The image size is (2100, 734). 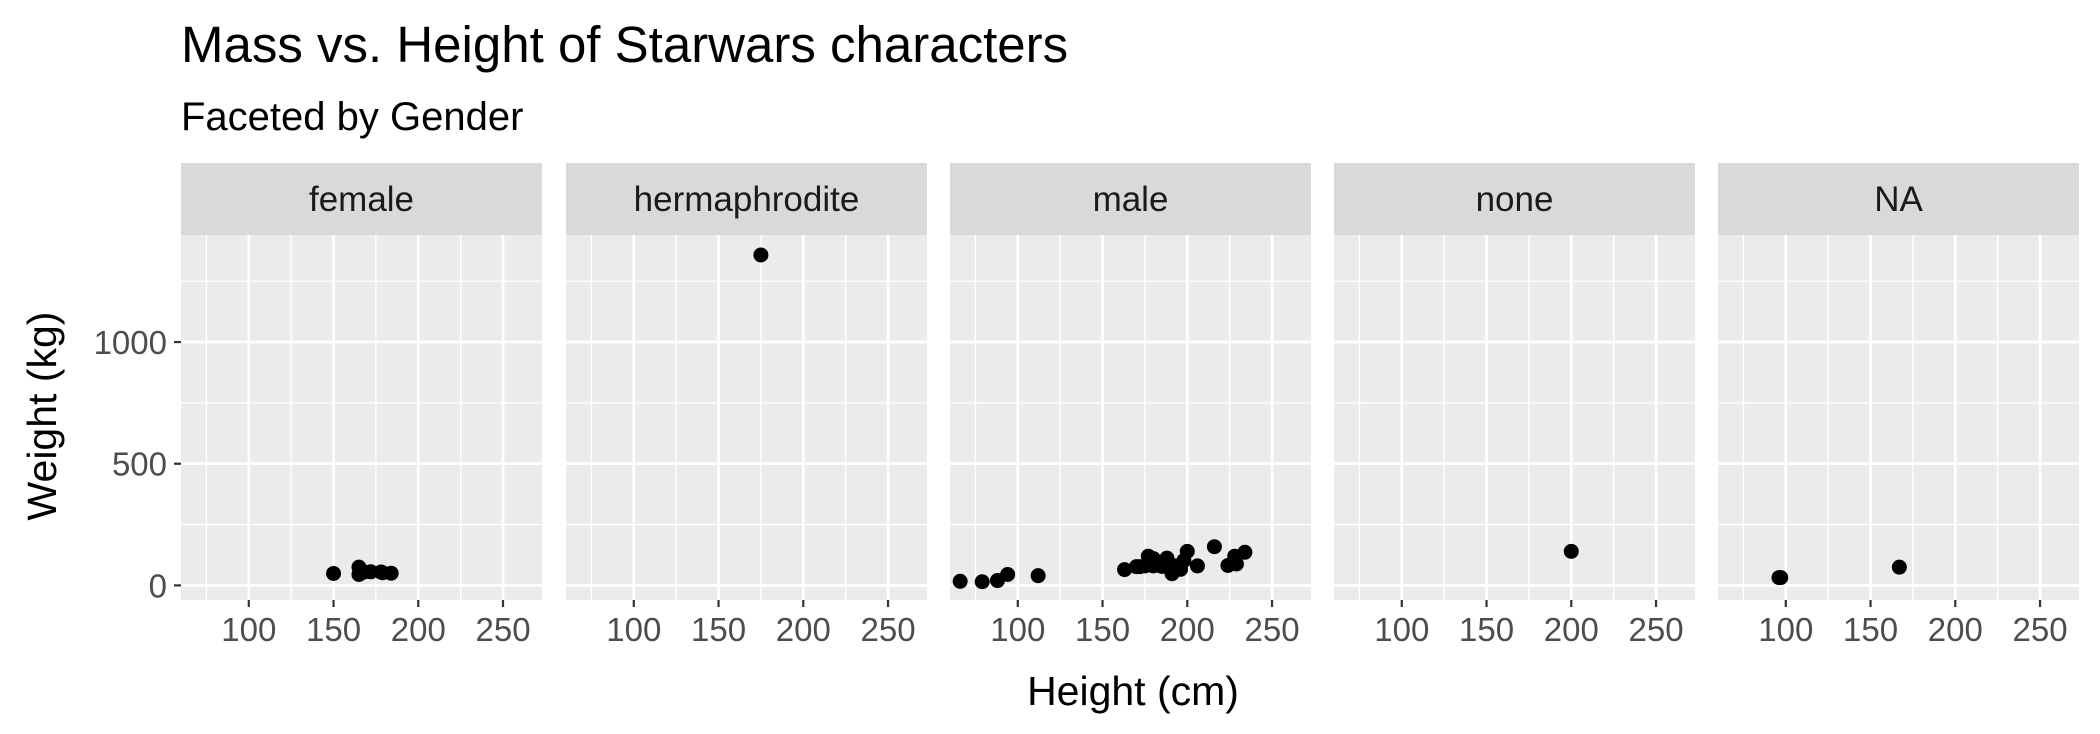 I want to click on facet-strip-label: female, so click(x=361, y=199).